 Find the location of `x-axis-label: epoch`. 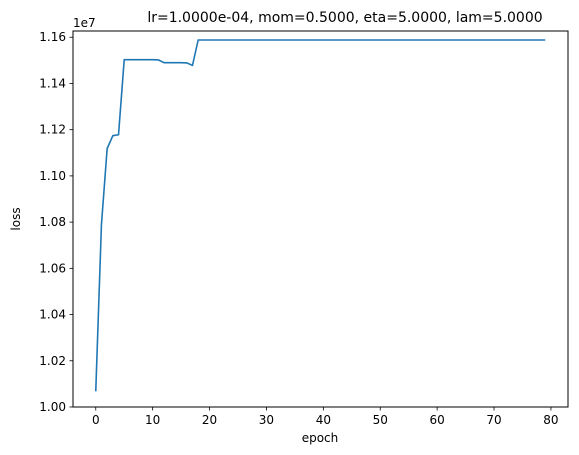

x-axis-label: epoch is located at coordinates (320, 438).